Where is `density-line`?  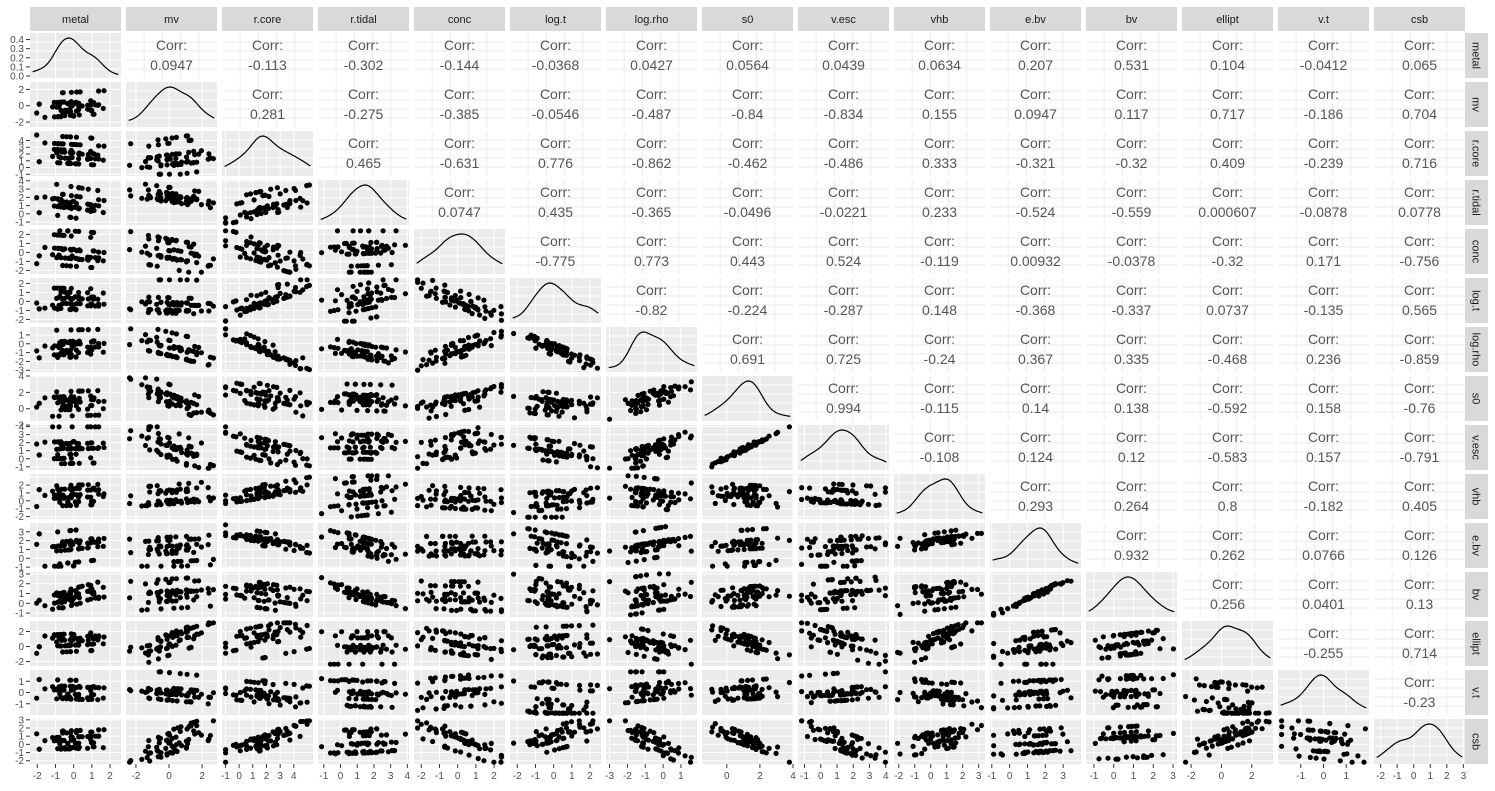 density-line is located at coordinates (459, 249).